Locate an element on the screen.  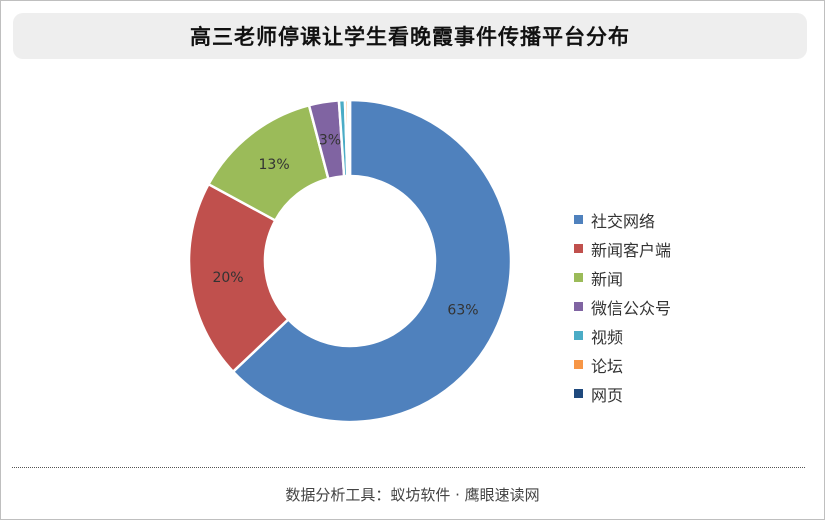
legend-item: 视频 is located at coordinates (622, 335).